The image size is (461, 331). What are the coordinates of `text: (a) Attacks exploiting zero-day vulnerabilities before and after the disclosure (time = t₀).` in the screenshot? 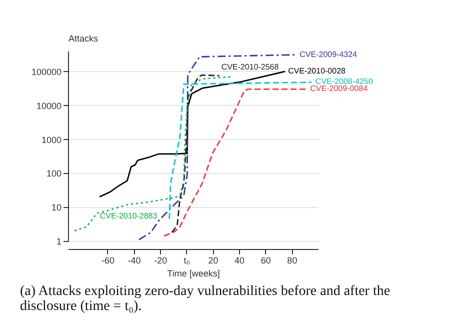 It's located at (206, 299).